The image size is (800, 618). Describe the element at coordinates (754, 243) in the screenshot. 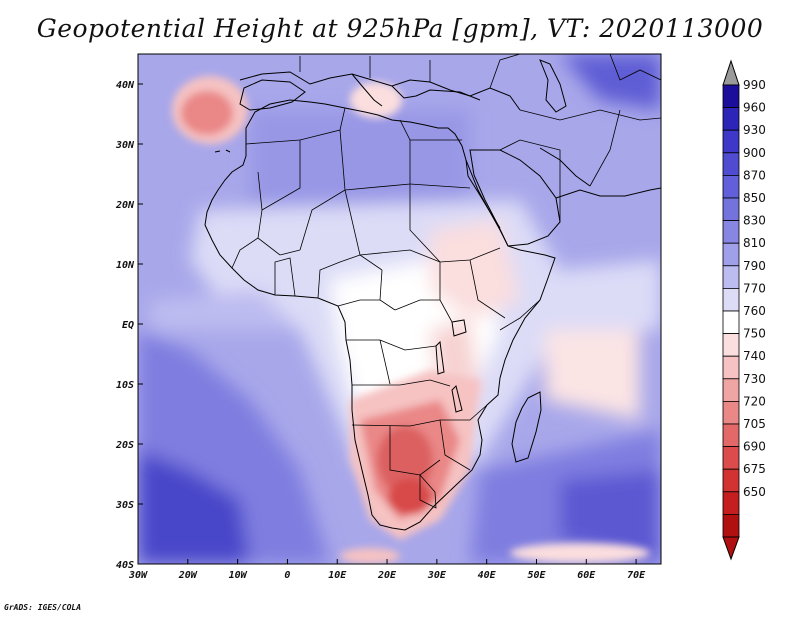

I see `colorbar-level-label: 810` at that location.